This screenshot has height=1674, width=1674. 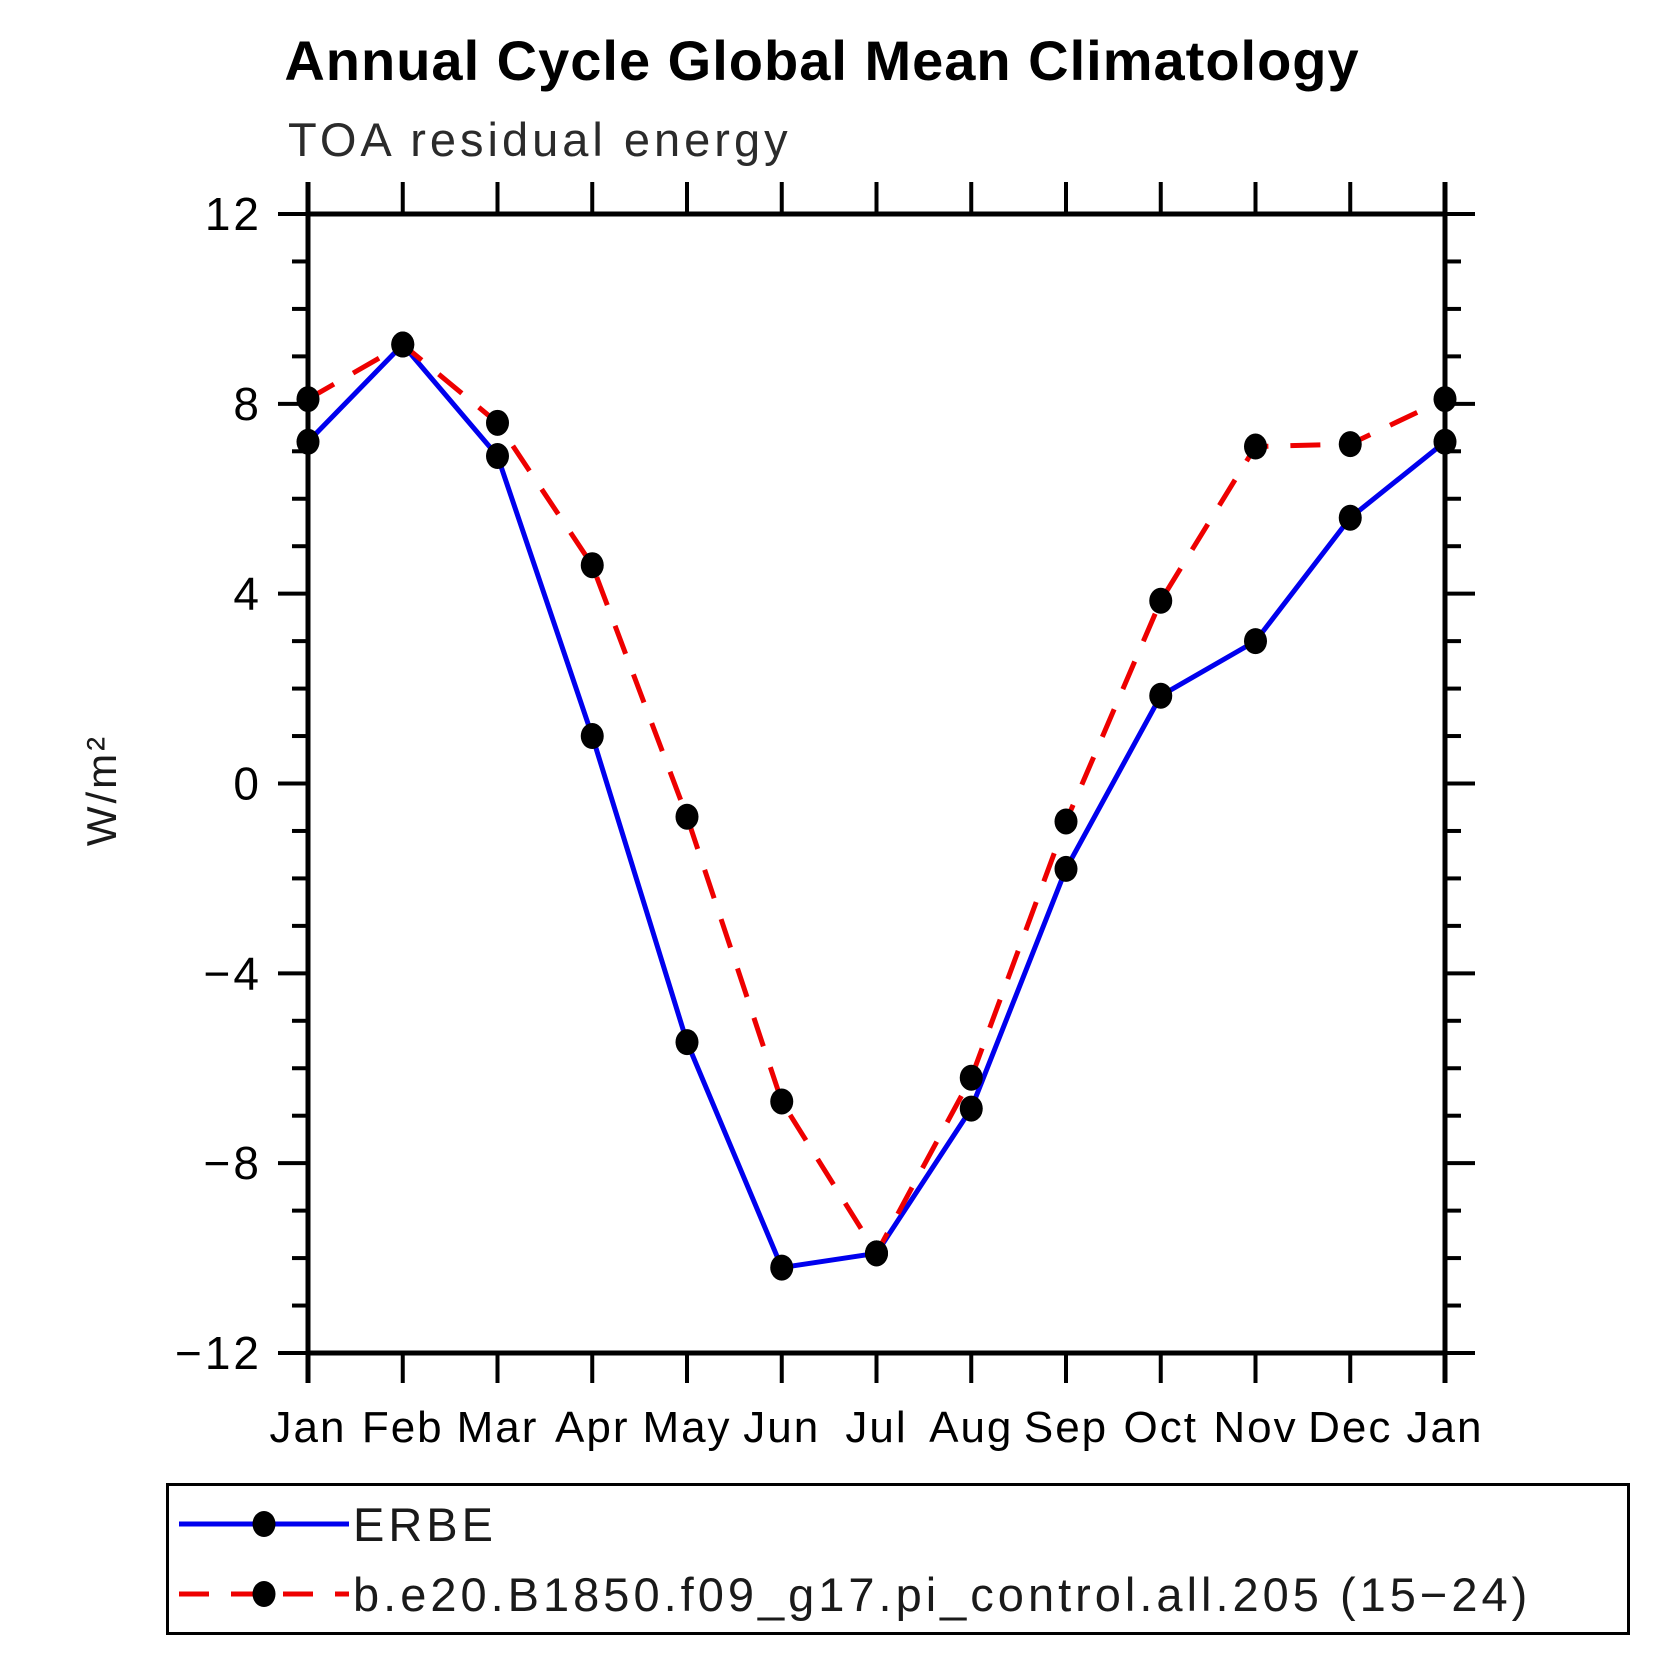 I want to click on x-tick-label: Aug, so click(x=971, y=1427).